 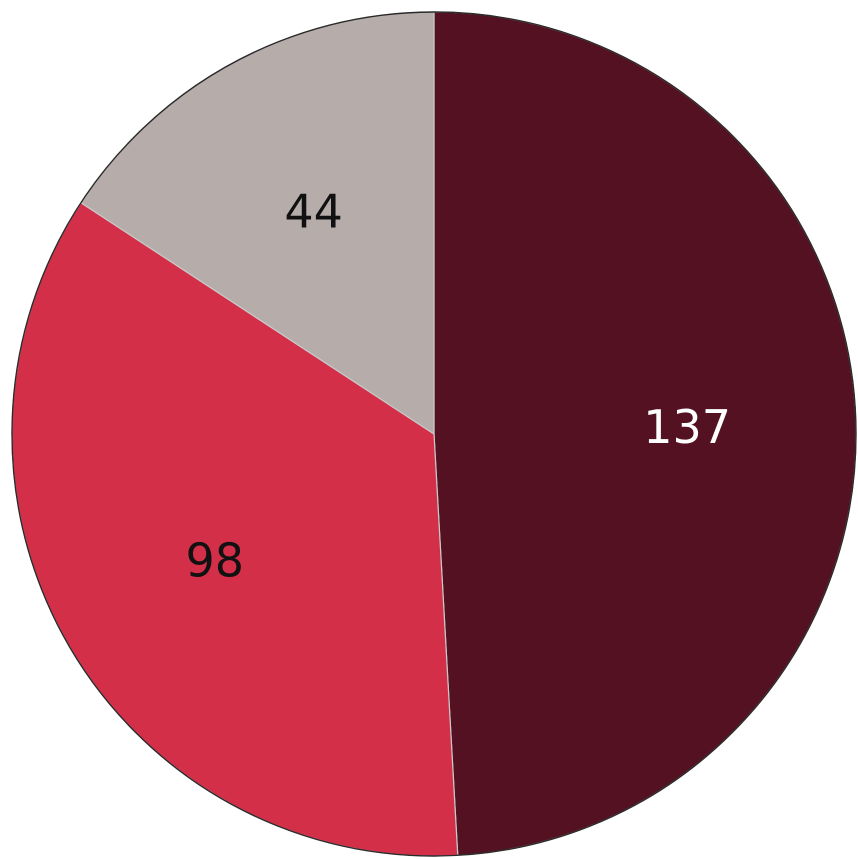 What do you see at coordinates (214, 561) in the screenshot?
I see `slice-label-98: 98` at bounding box center [214, 561].